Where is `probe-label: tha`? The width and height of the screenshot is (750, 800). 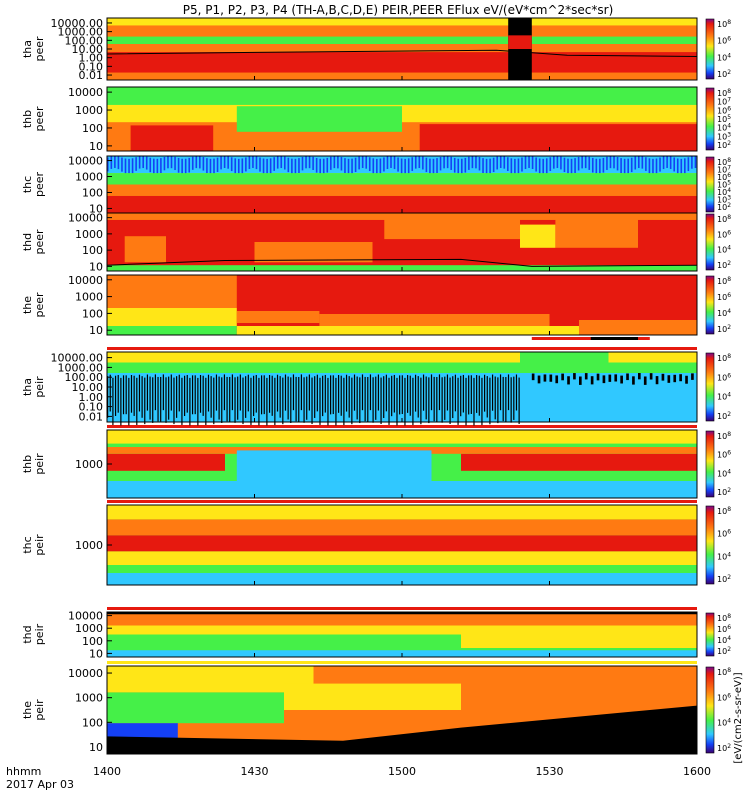 probe-label: tha is located at coordinates (27, 387).